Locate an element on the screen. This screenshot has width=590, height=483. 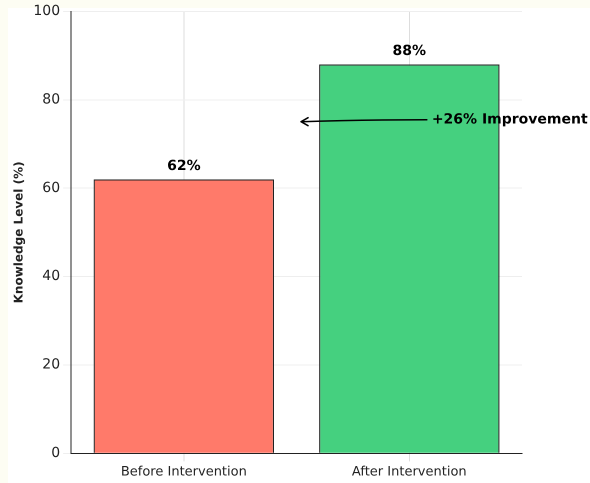
y-axis-title: Knowledge Level (%) is located at coordinates (18, 232).